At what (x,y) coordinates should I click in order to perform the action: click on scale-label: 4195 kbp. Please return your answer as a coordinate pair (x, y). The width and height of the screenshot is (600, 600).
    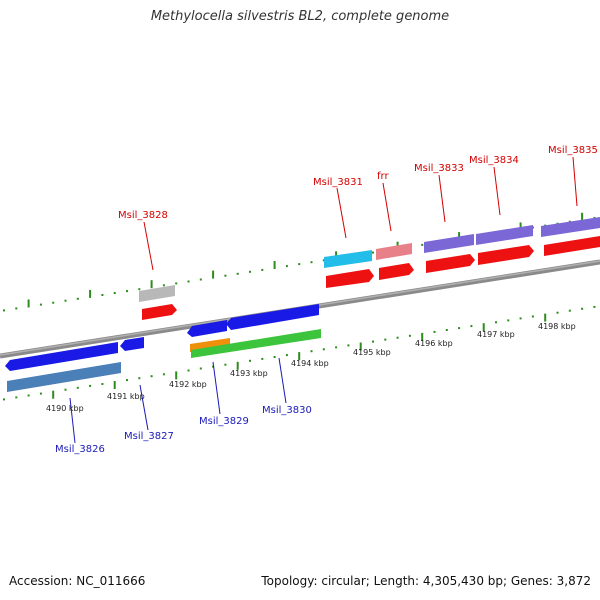
    Looking at the image, I should click on (372, 352).